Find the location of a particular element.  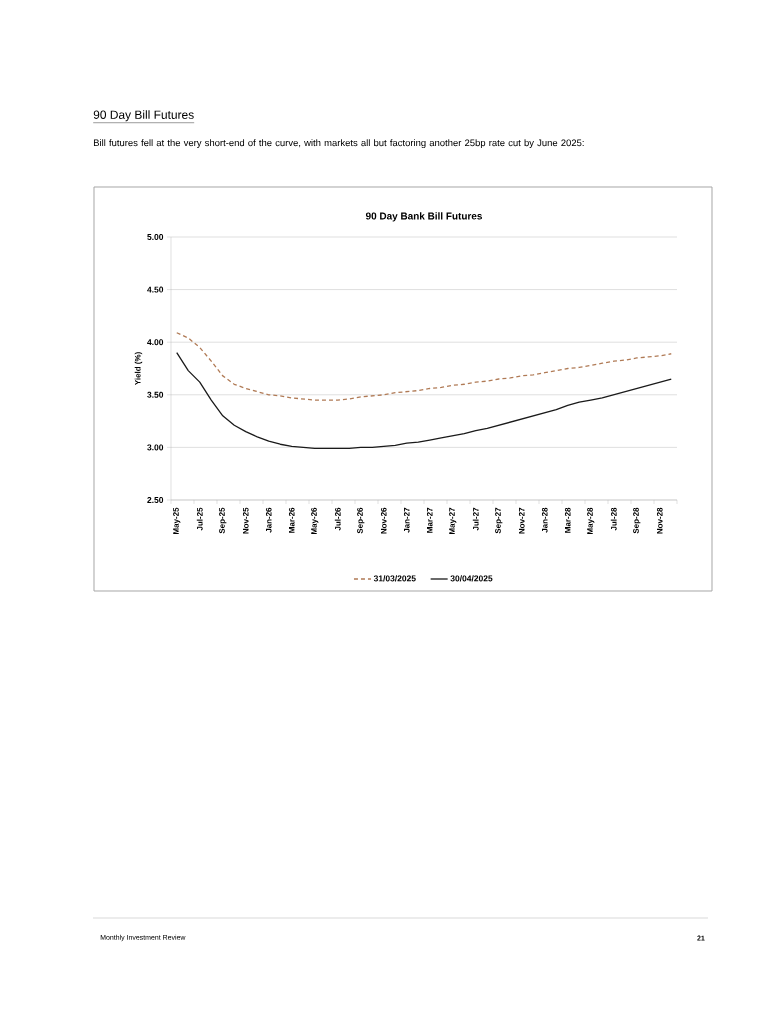

text: 90 Day Bill Futures is located at coordinates (143, 116).